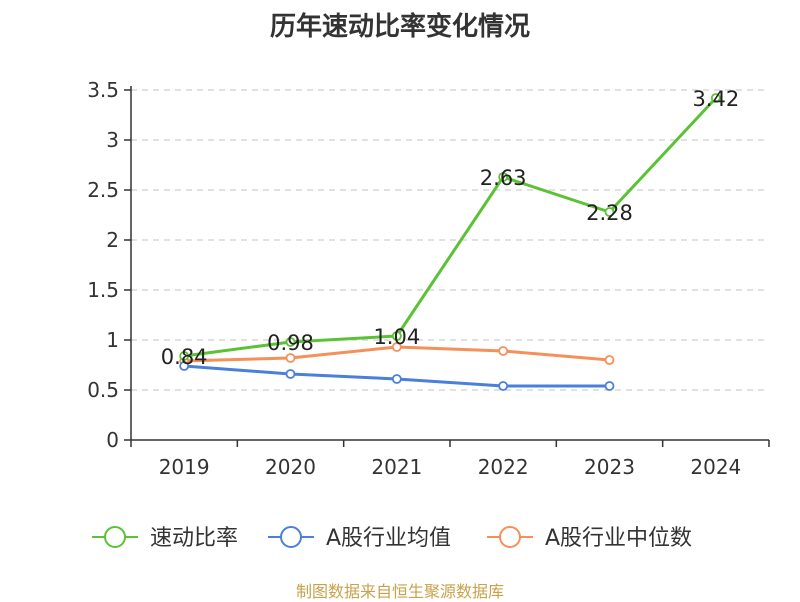  I want to click on legend-item-0: 速动比率, so click(165, 538).